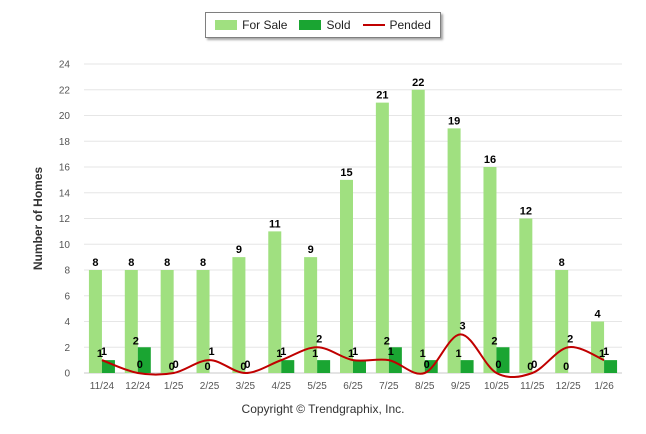 Image resolution: width=646 pixels, height=434 pixels. Describe the element at coordinates (496, 386) in the screenshot. I see `x-tick-label: 10/25` at that location.